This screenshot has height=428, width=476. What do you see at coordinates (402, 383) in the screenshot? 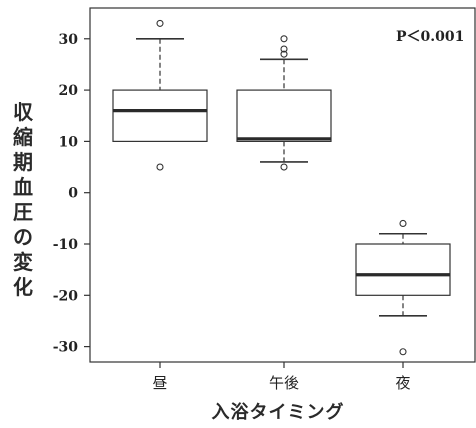
I see `x-tick-label: 夜` at bounding box center [402, 383].